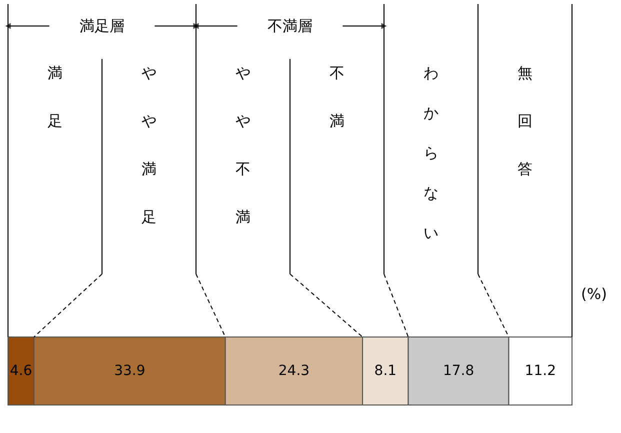  Describe the element at coordinates (149, 145) in the screenshot. I see `text: やや満足` at that location.